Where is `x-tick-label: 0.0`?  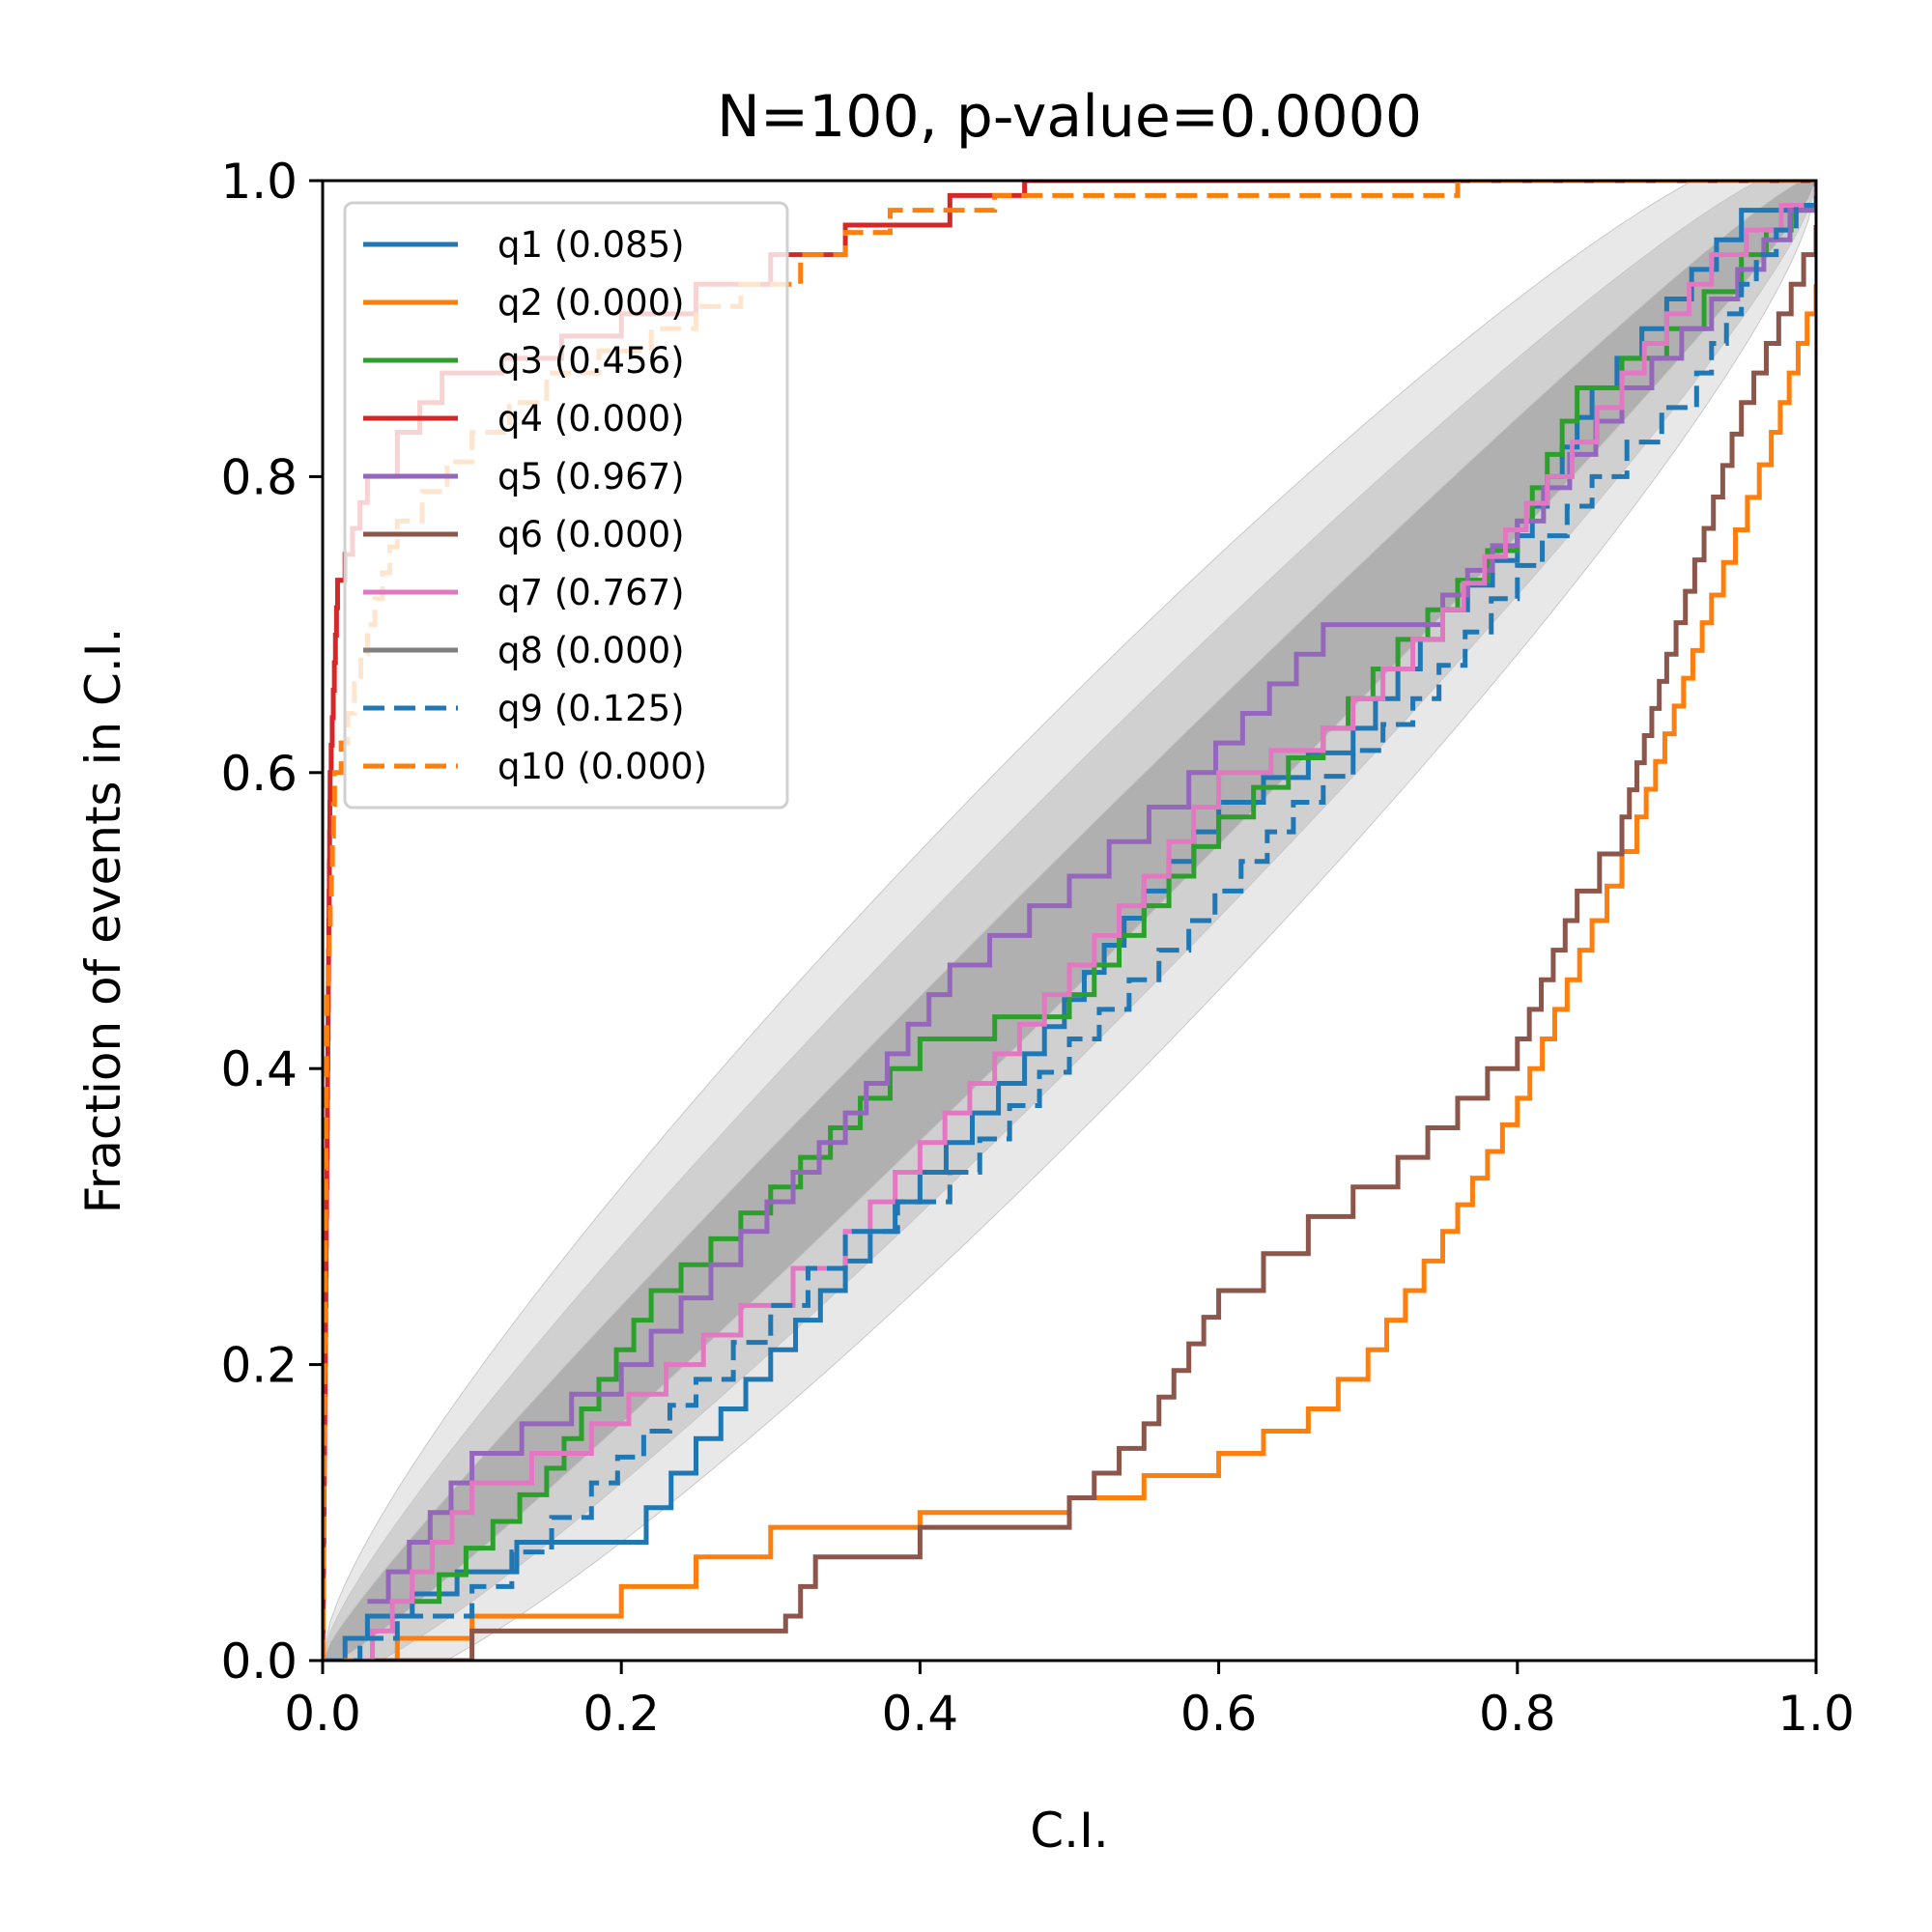
x-tick-label: 0.0 is located at coordinates (322, 1714).